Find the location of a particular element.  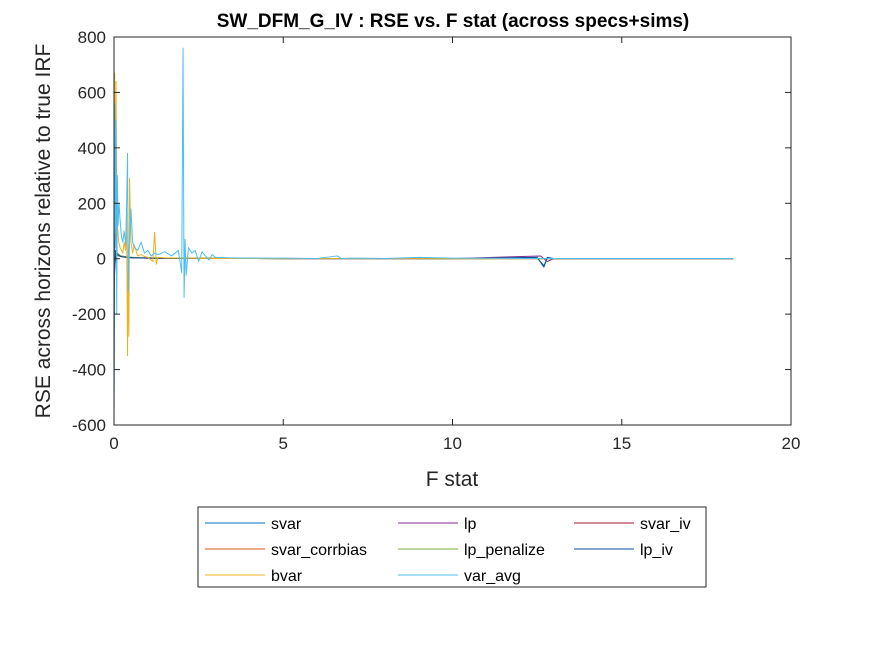

legend-label-var-avg: var_avg is located at coordinates (492, 576).